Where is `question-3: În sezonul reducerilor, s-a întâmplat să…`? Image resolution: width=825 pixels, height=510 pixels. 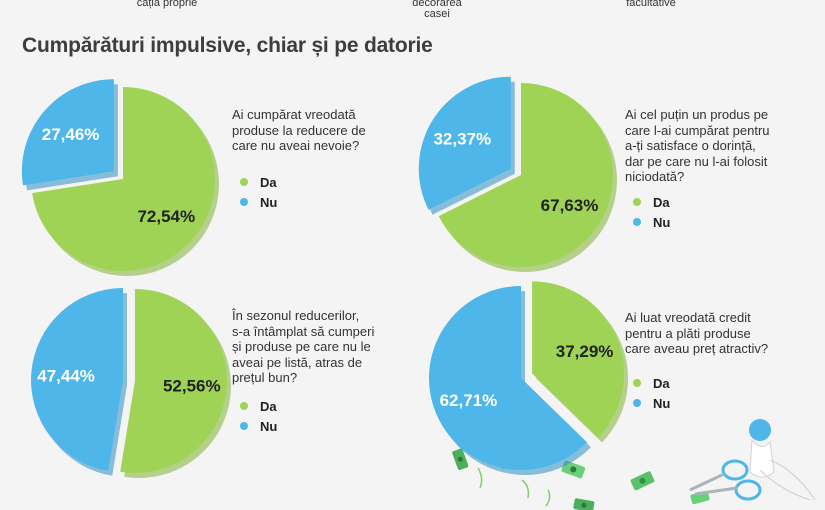 question-3: În sezonul reducerilor, s-a întâmplat să… is located at coordinates (303, 346).